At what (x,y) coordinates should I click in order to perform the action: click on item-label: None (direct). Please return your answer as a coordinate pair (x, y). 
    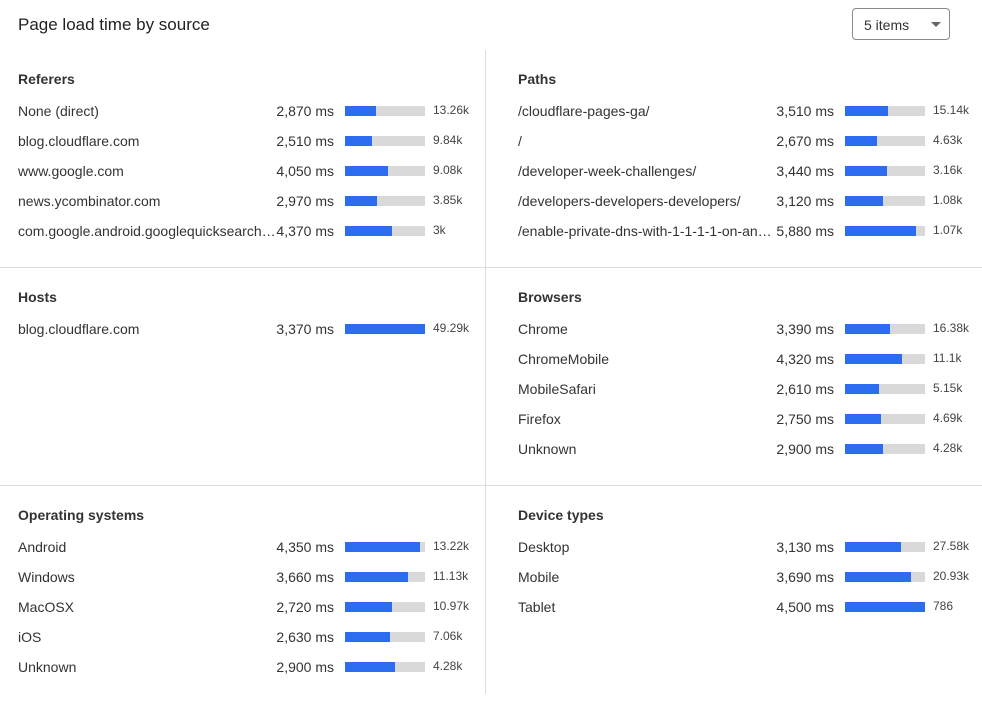
    Looking at the image, I should click on (58, 111).